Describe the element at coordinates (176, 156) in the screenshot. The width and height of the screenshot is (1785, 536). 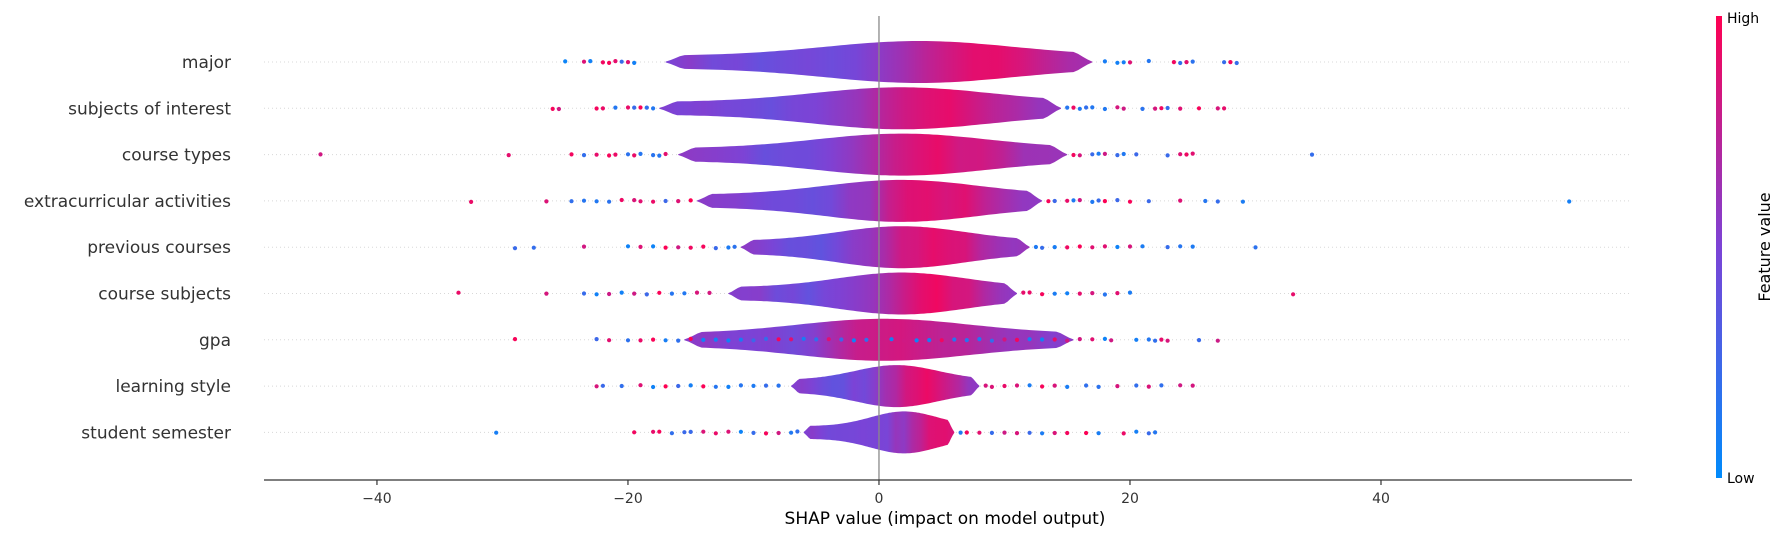
I see `feature-label: course types` at that location.